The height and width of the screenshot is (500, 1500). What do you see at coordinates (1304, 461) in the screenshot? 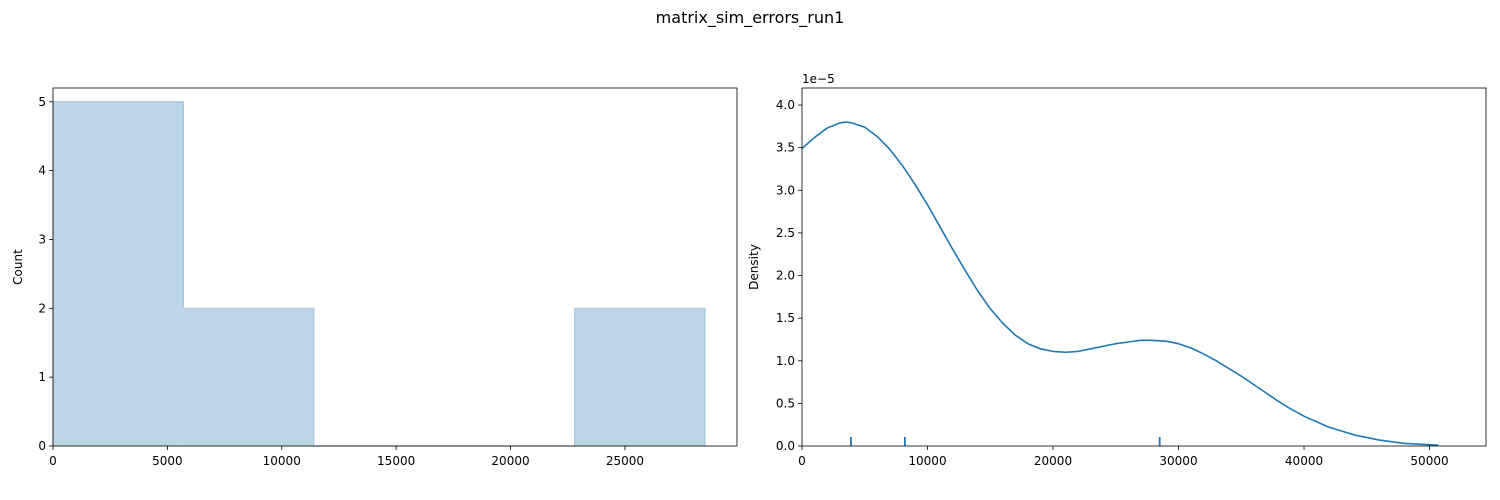
I see `x-tick-label: 40000` at bounding box center [1304, 461].